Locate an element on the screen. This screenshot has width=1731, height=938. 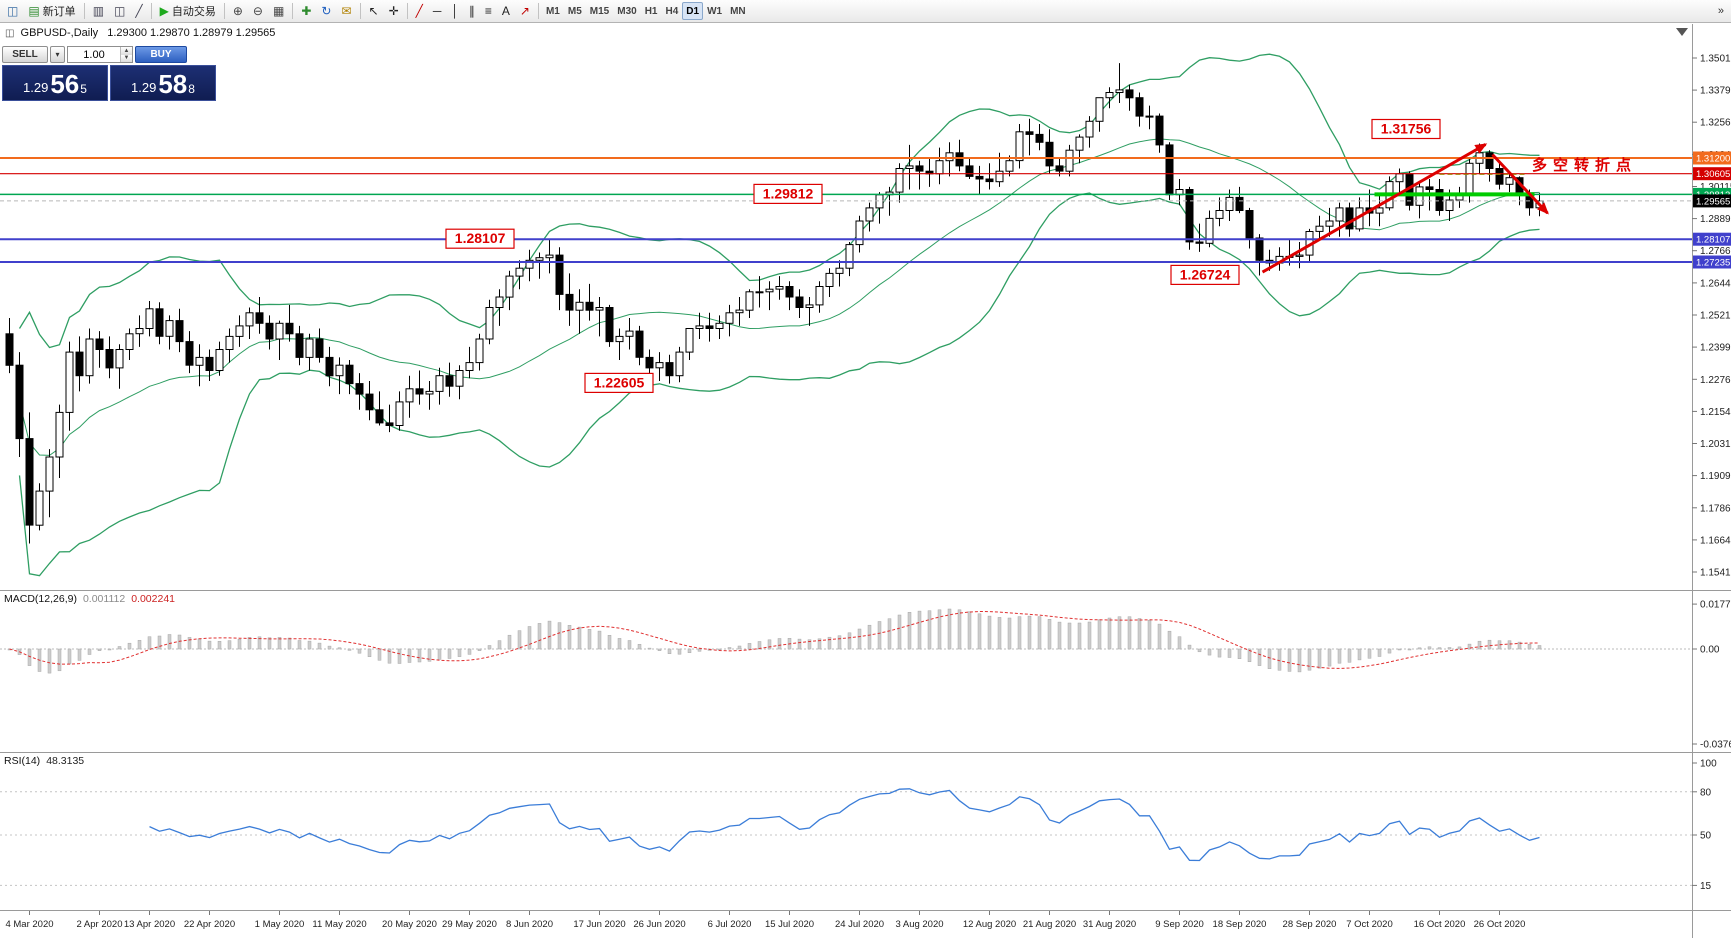
vertical-line-tool-icon: │ is located at coordinates (455, 11).